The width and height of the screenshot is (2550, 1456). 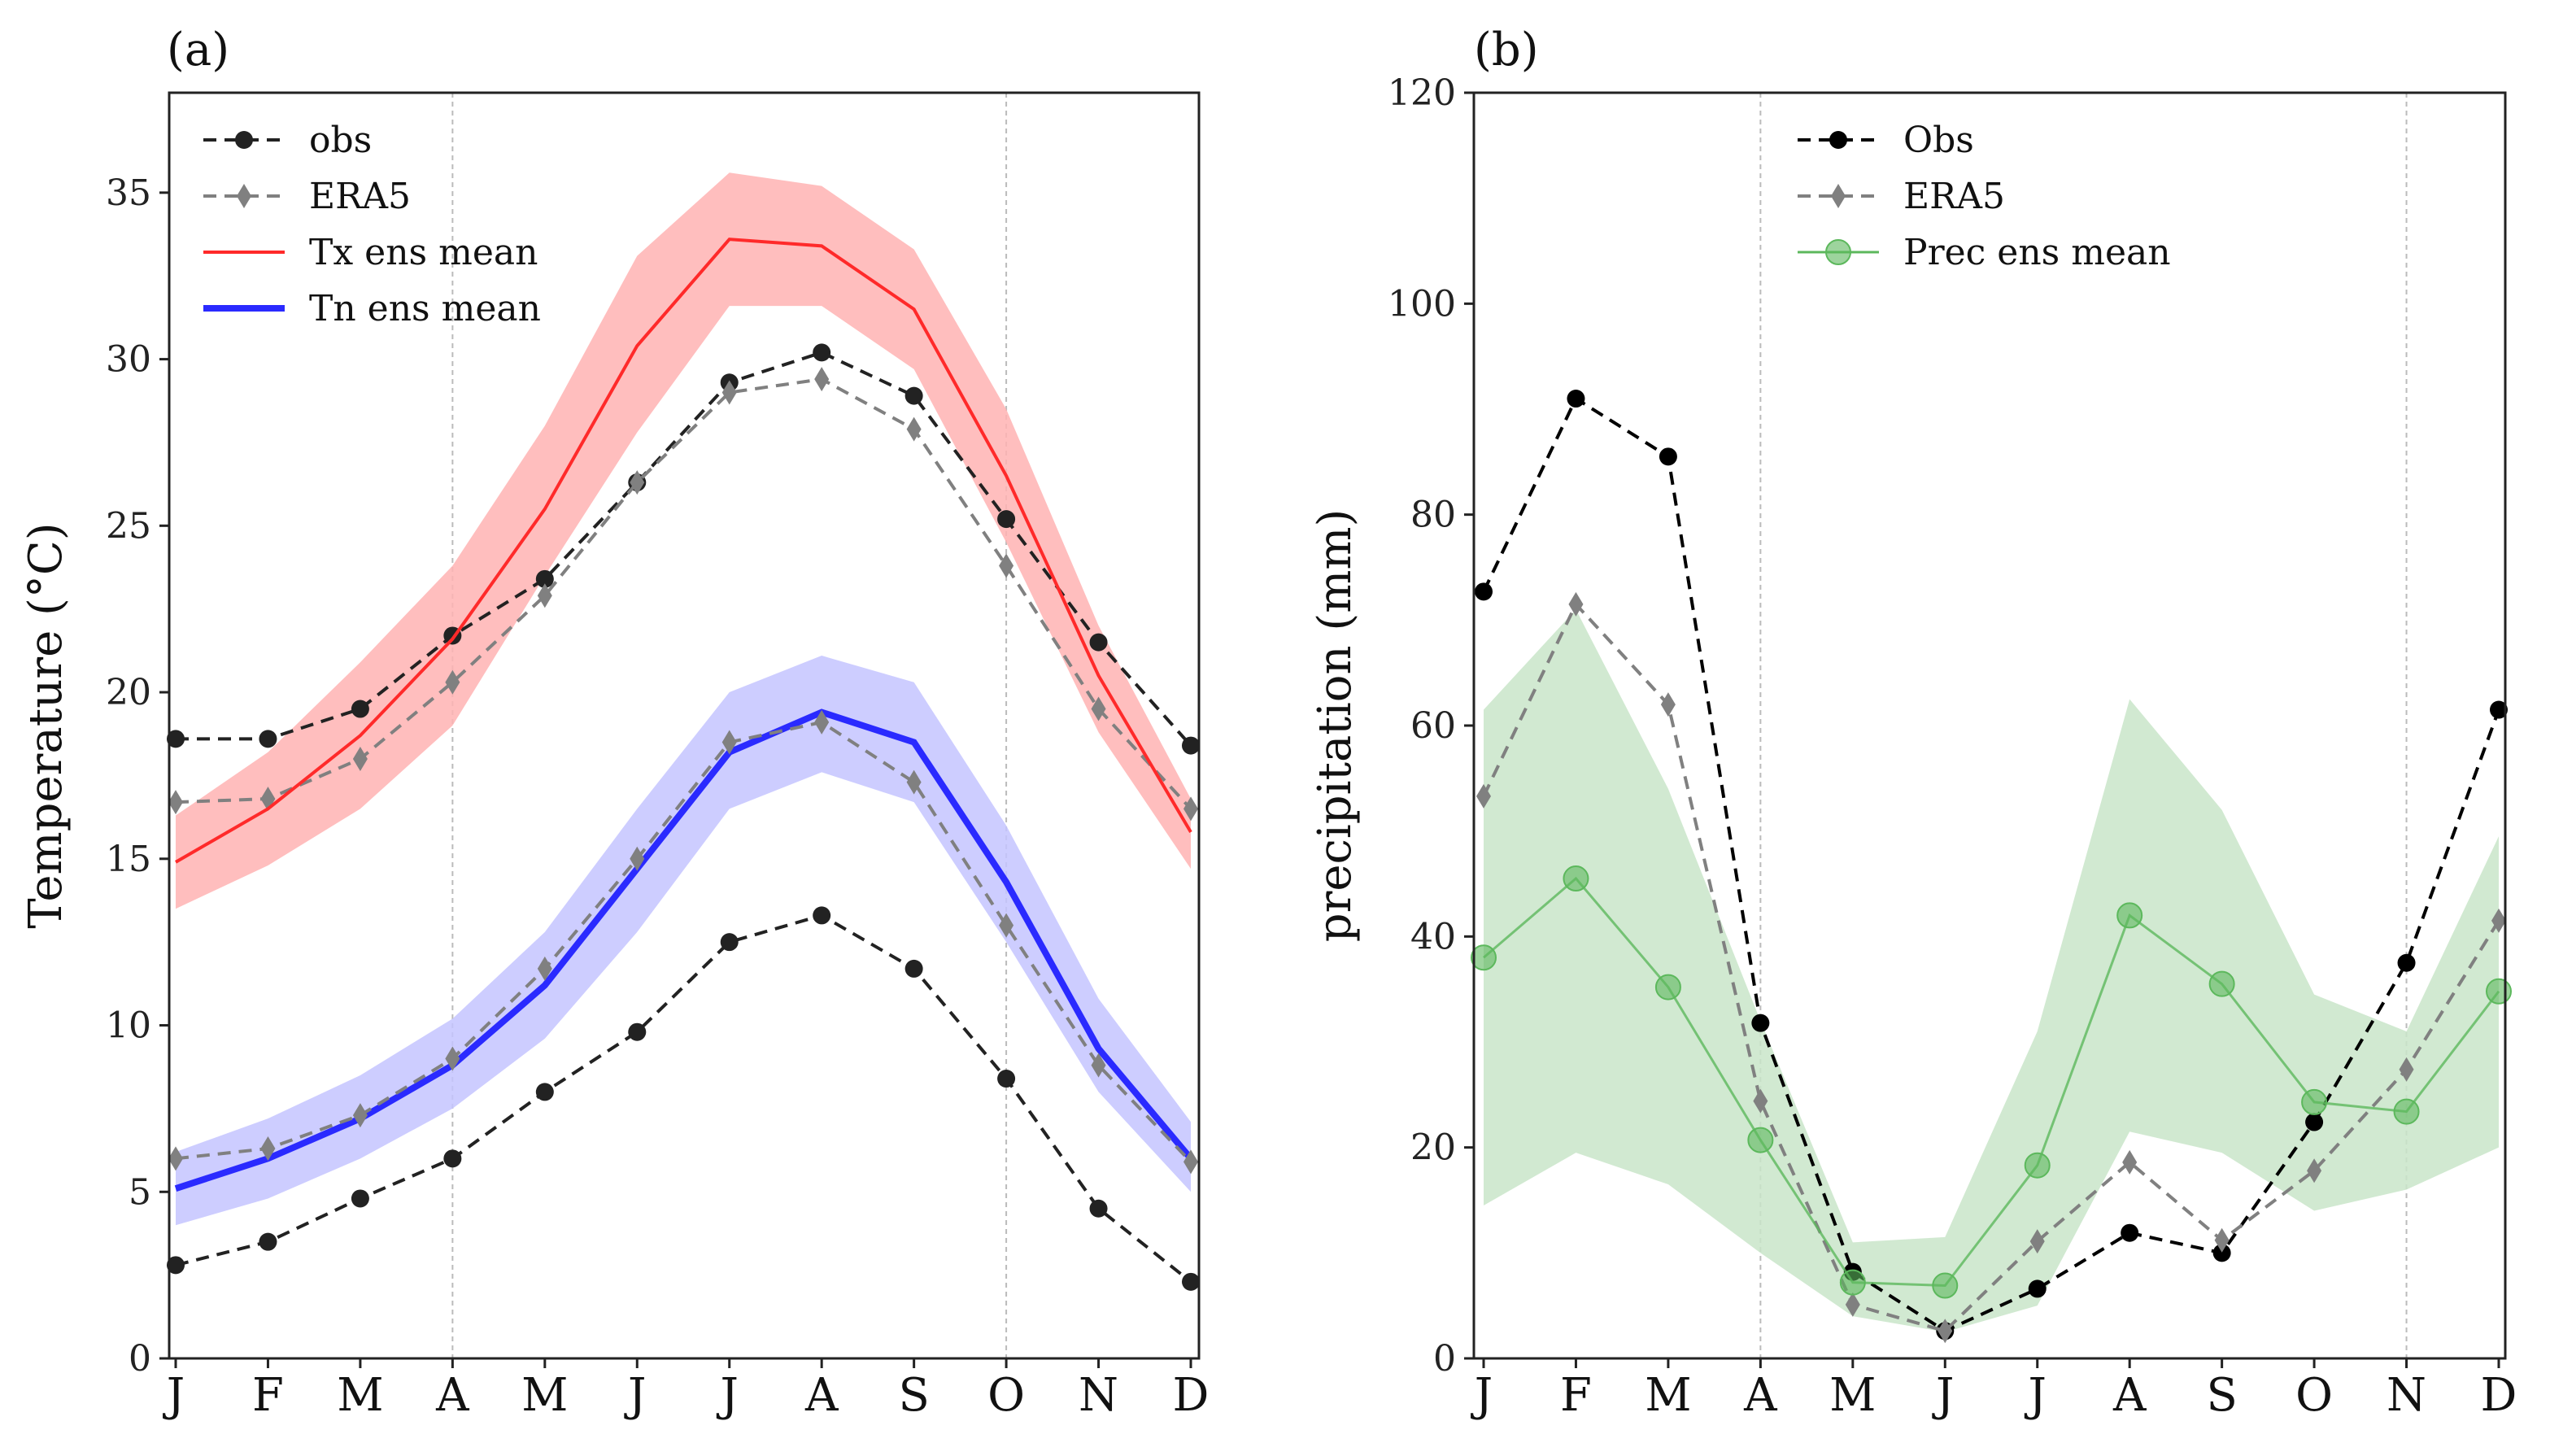 What do you see at coordinates (1433, 516) in the screenshot?
I see `y-tick-label: 80` at bounding box center [1433, 516].